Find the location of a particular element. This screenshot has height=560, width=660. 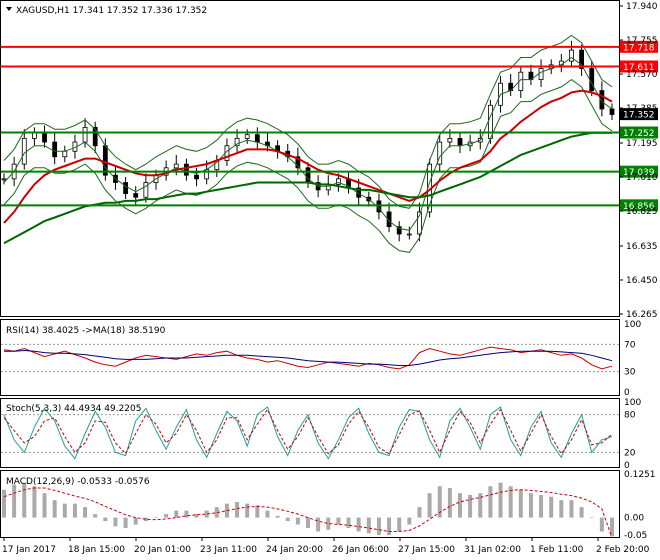

rsi-panel is located at coordinates (310, 358).